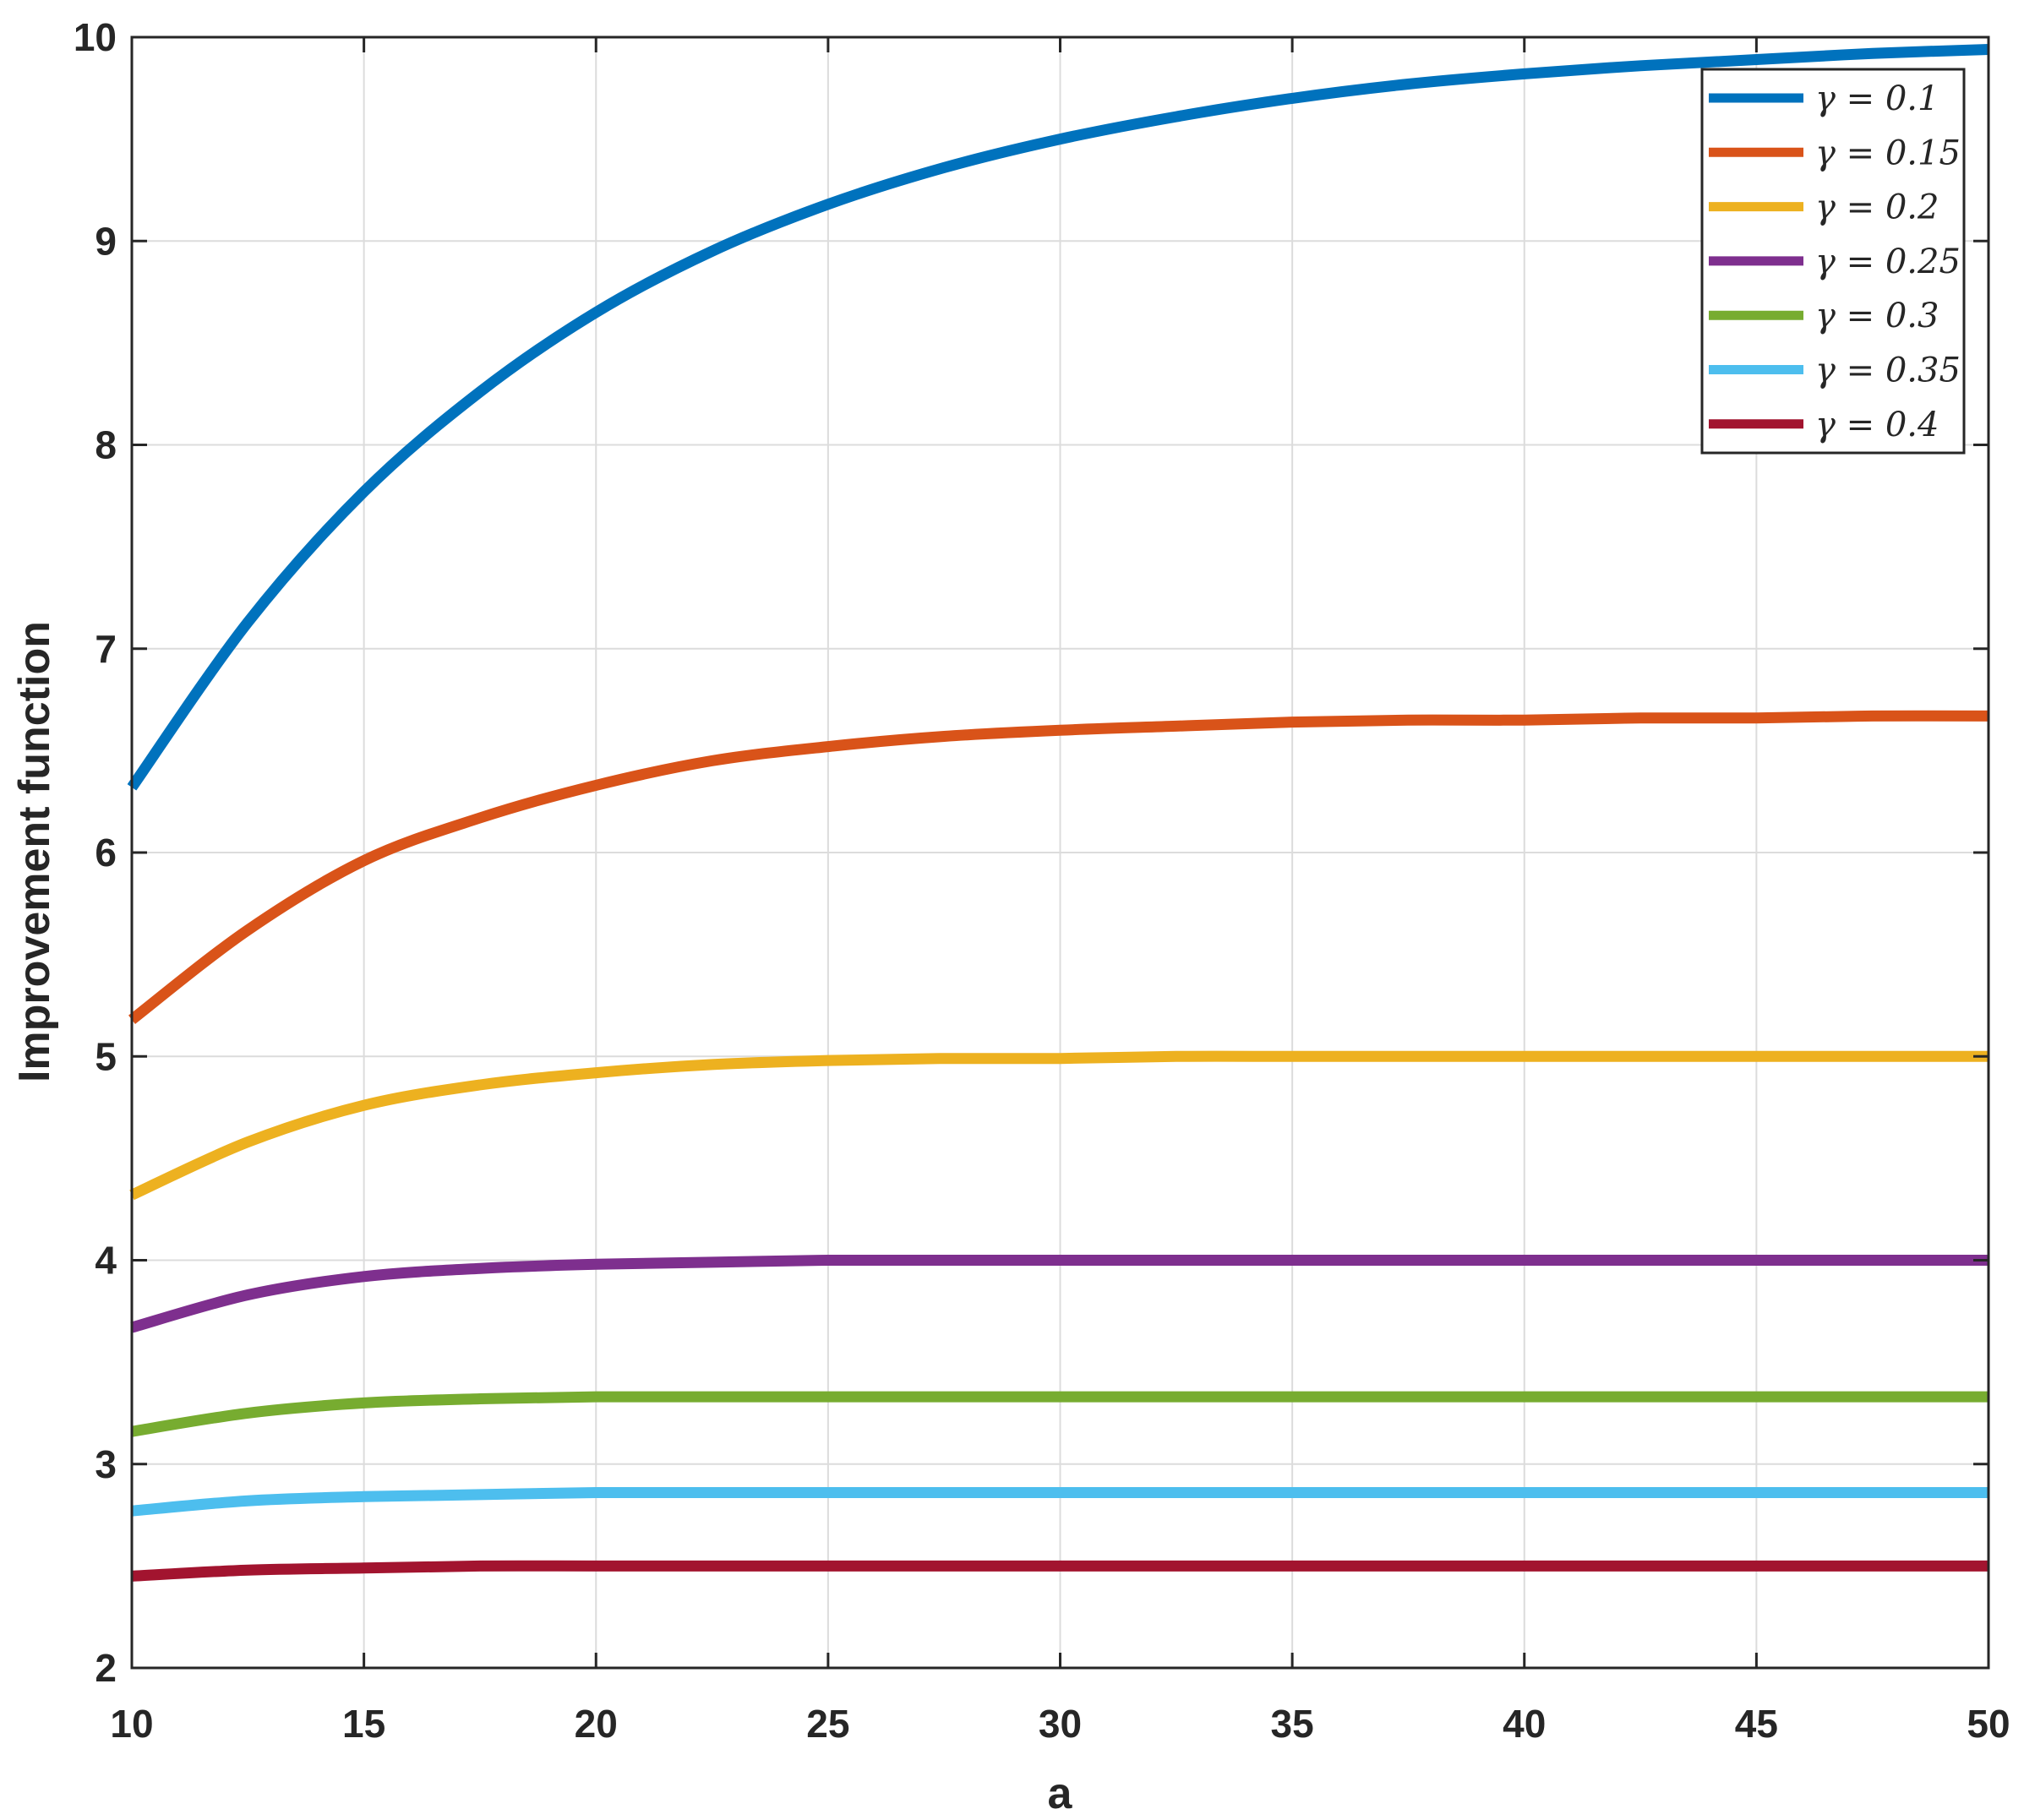 The height and width of the screenshot is (1820, 2024). What do you see at coordinates (106, 1056) in the screenshot?
I see `y-tick-label: 5` at bounding box center [106, 1056].